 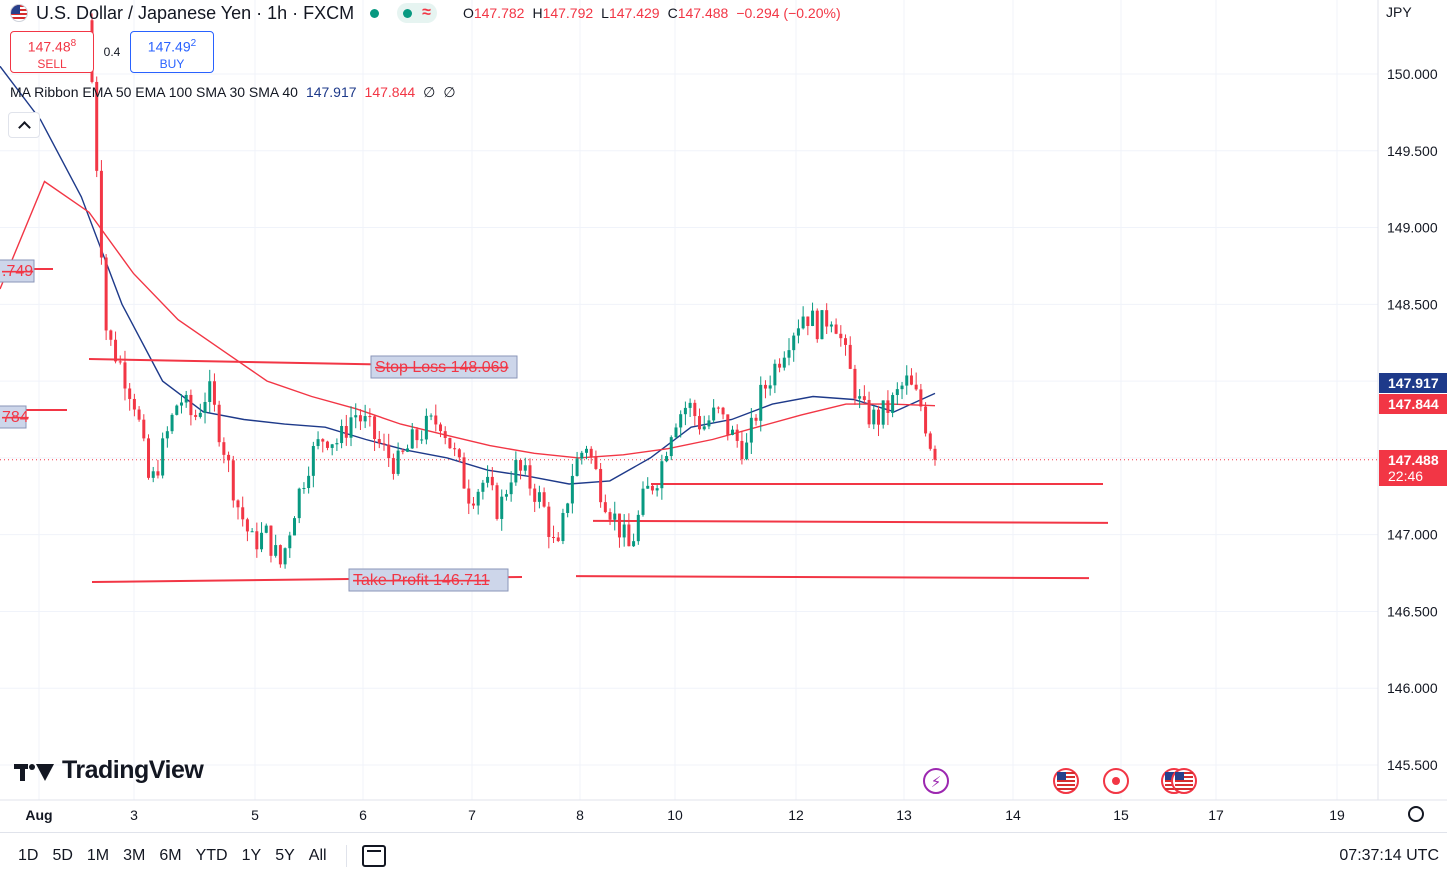 I want to click on lightning-event-icon, so click(x=936, y=781).